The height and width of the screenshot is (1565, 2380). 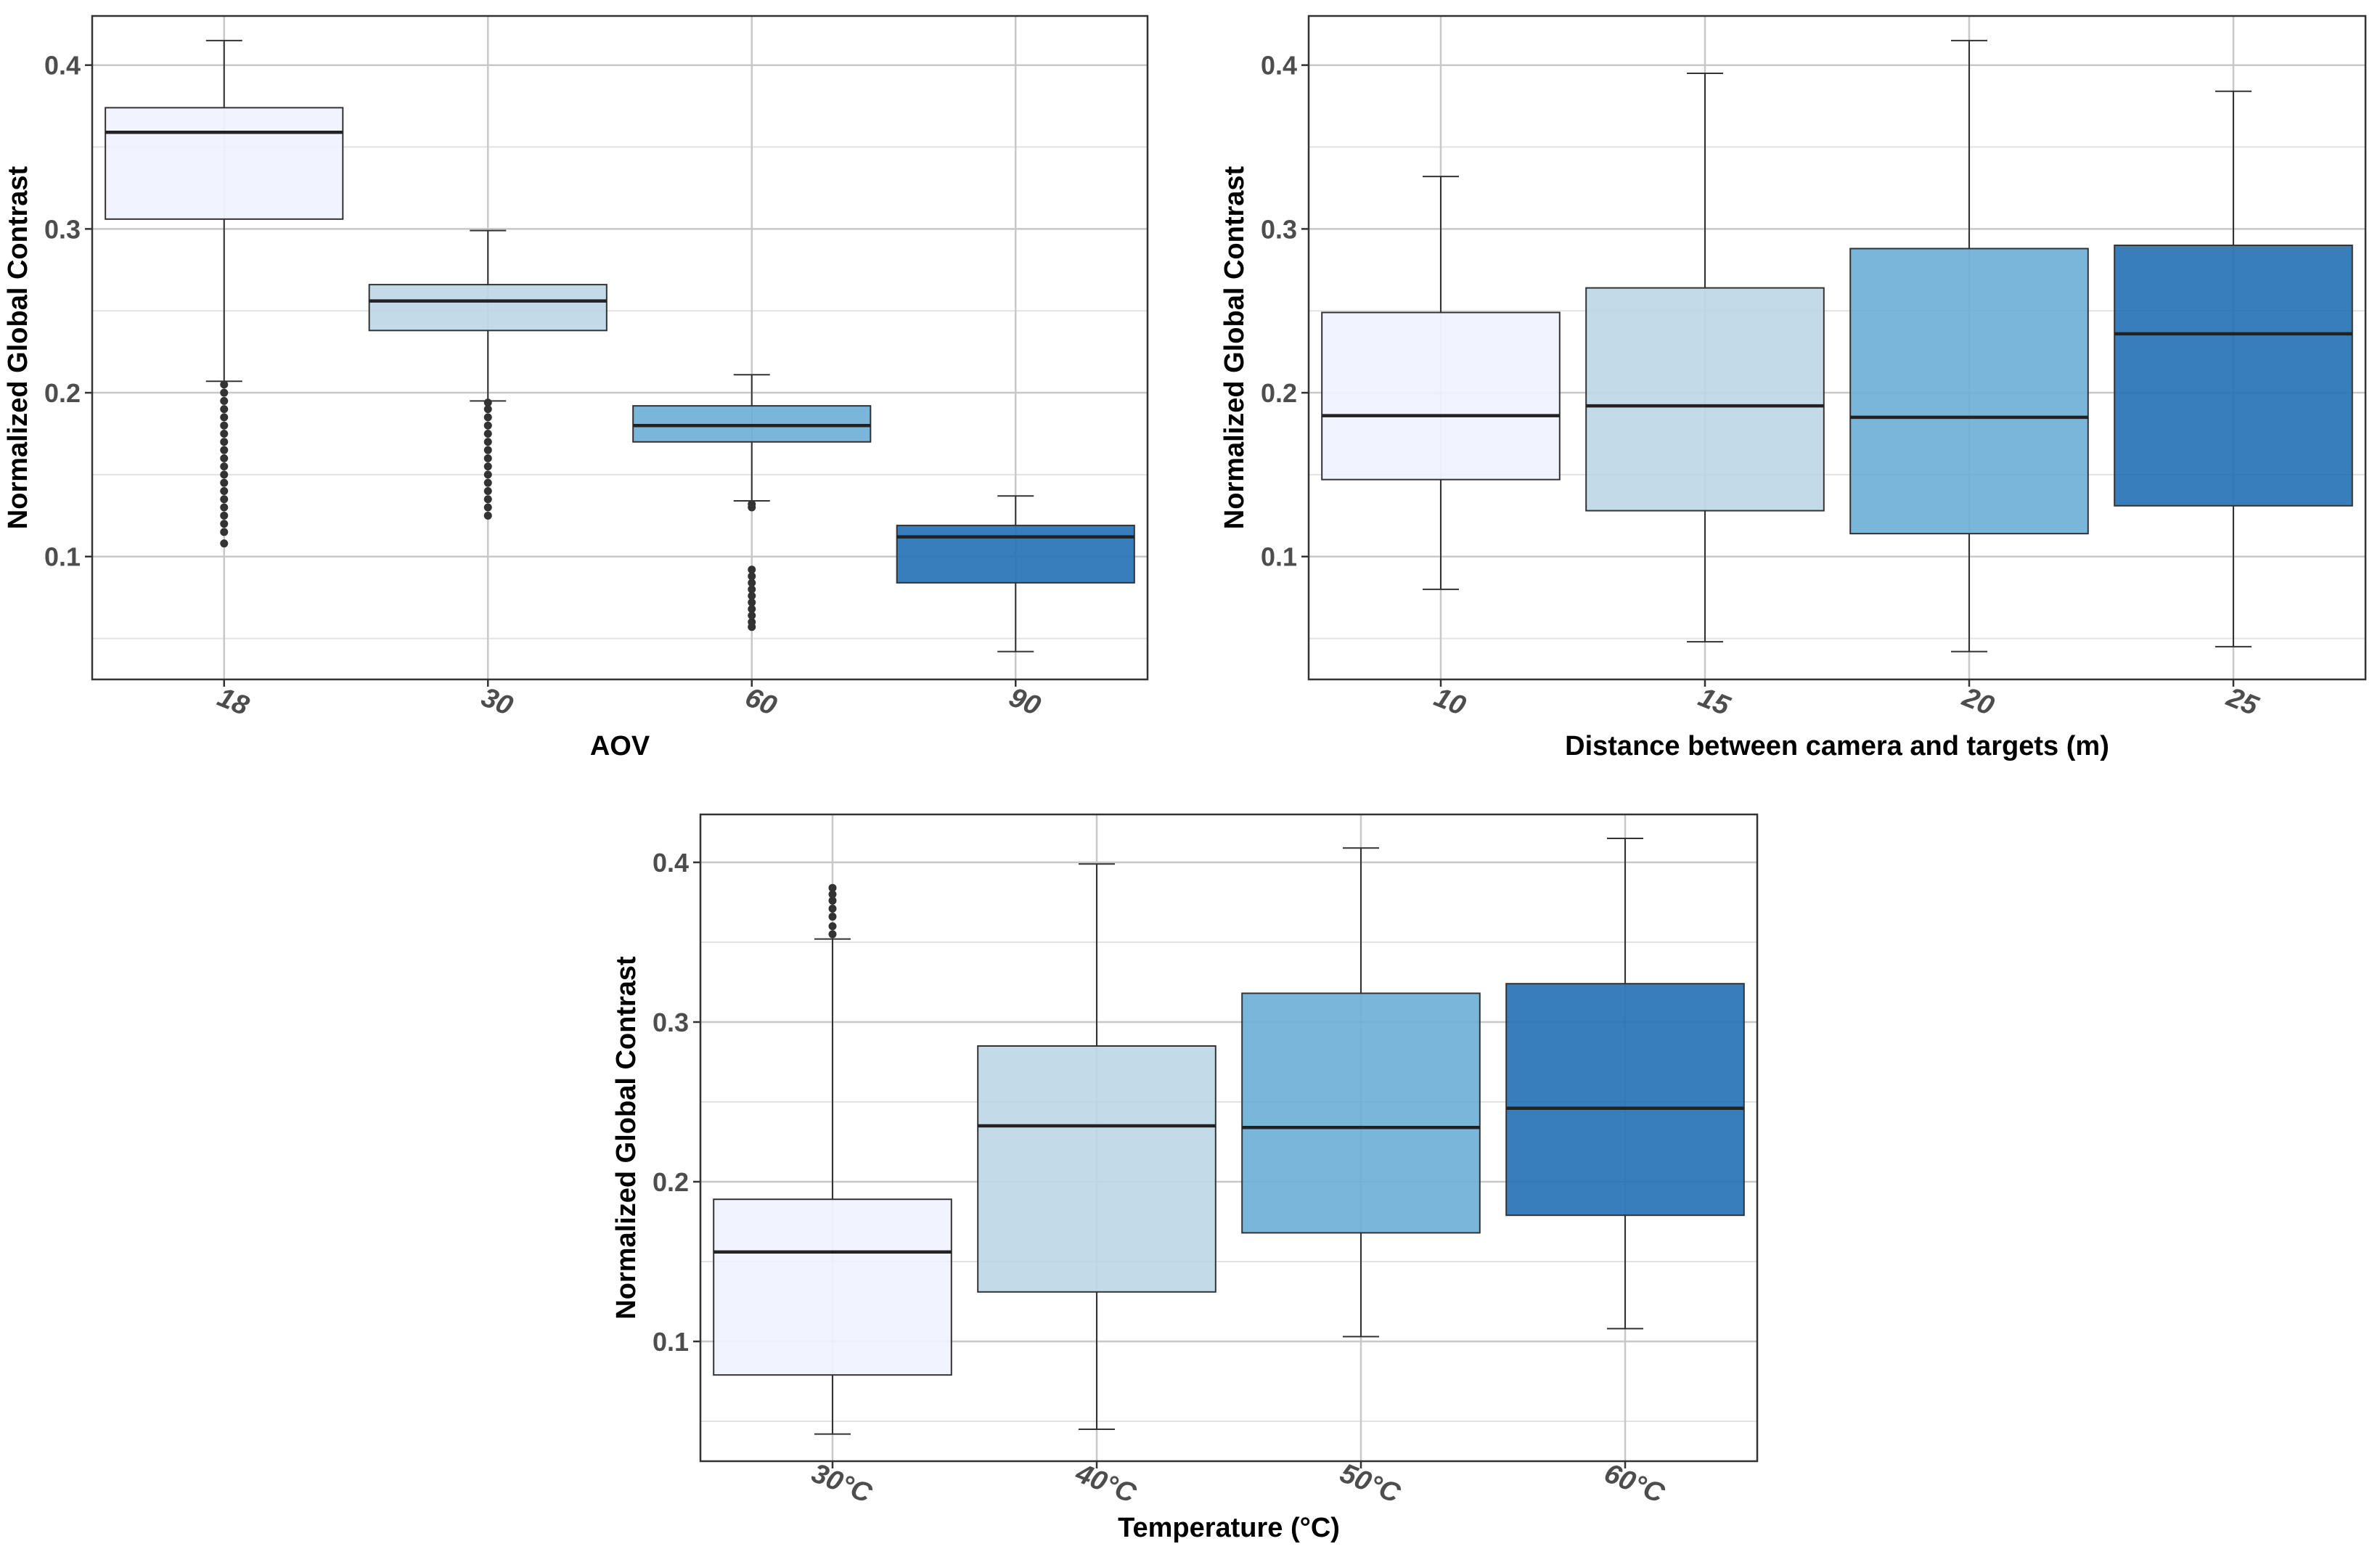 I want to click on box-30°C, so click(x=833, y=1159).